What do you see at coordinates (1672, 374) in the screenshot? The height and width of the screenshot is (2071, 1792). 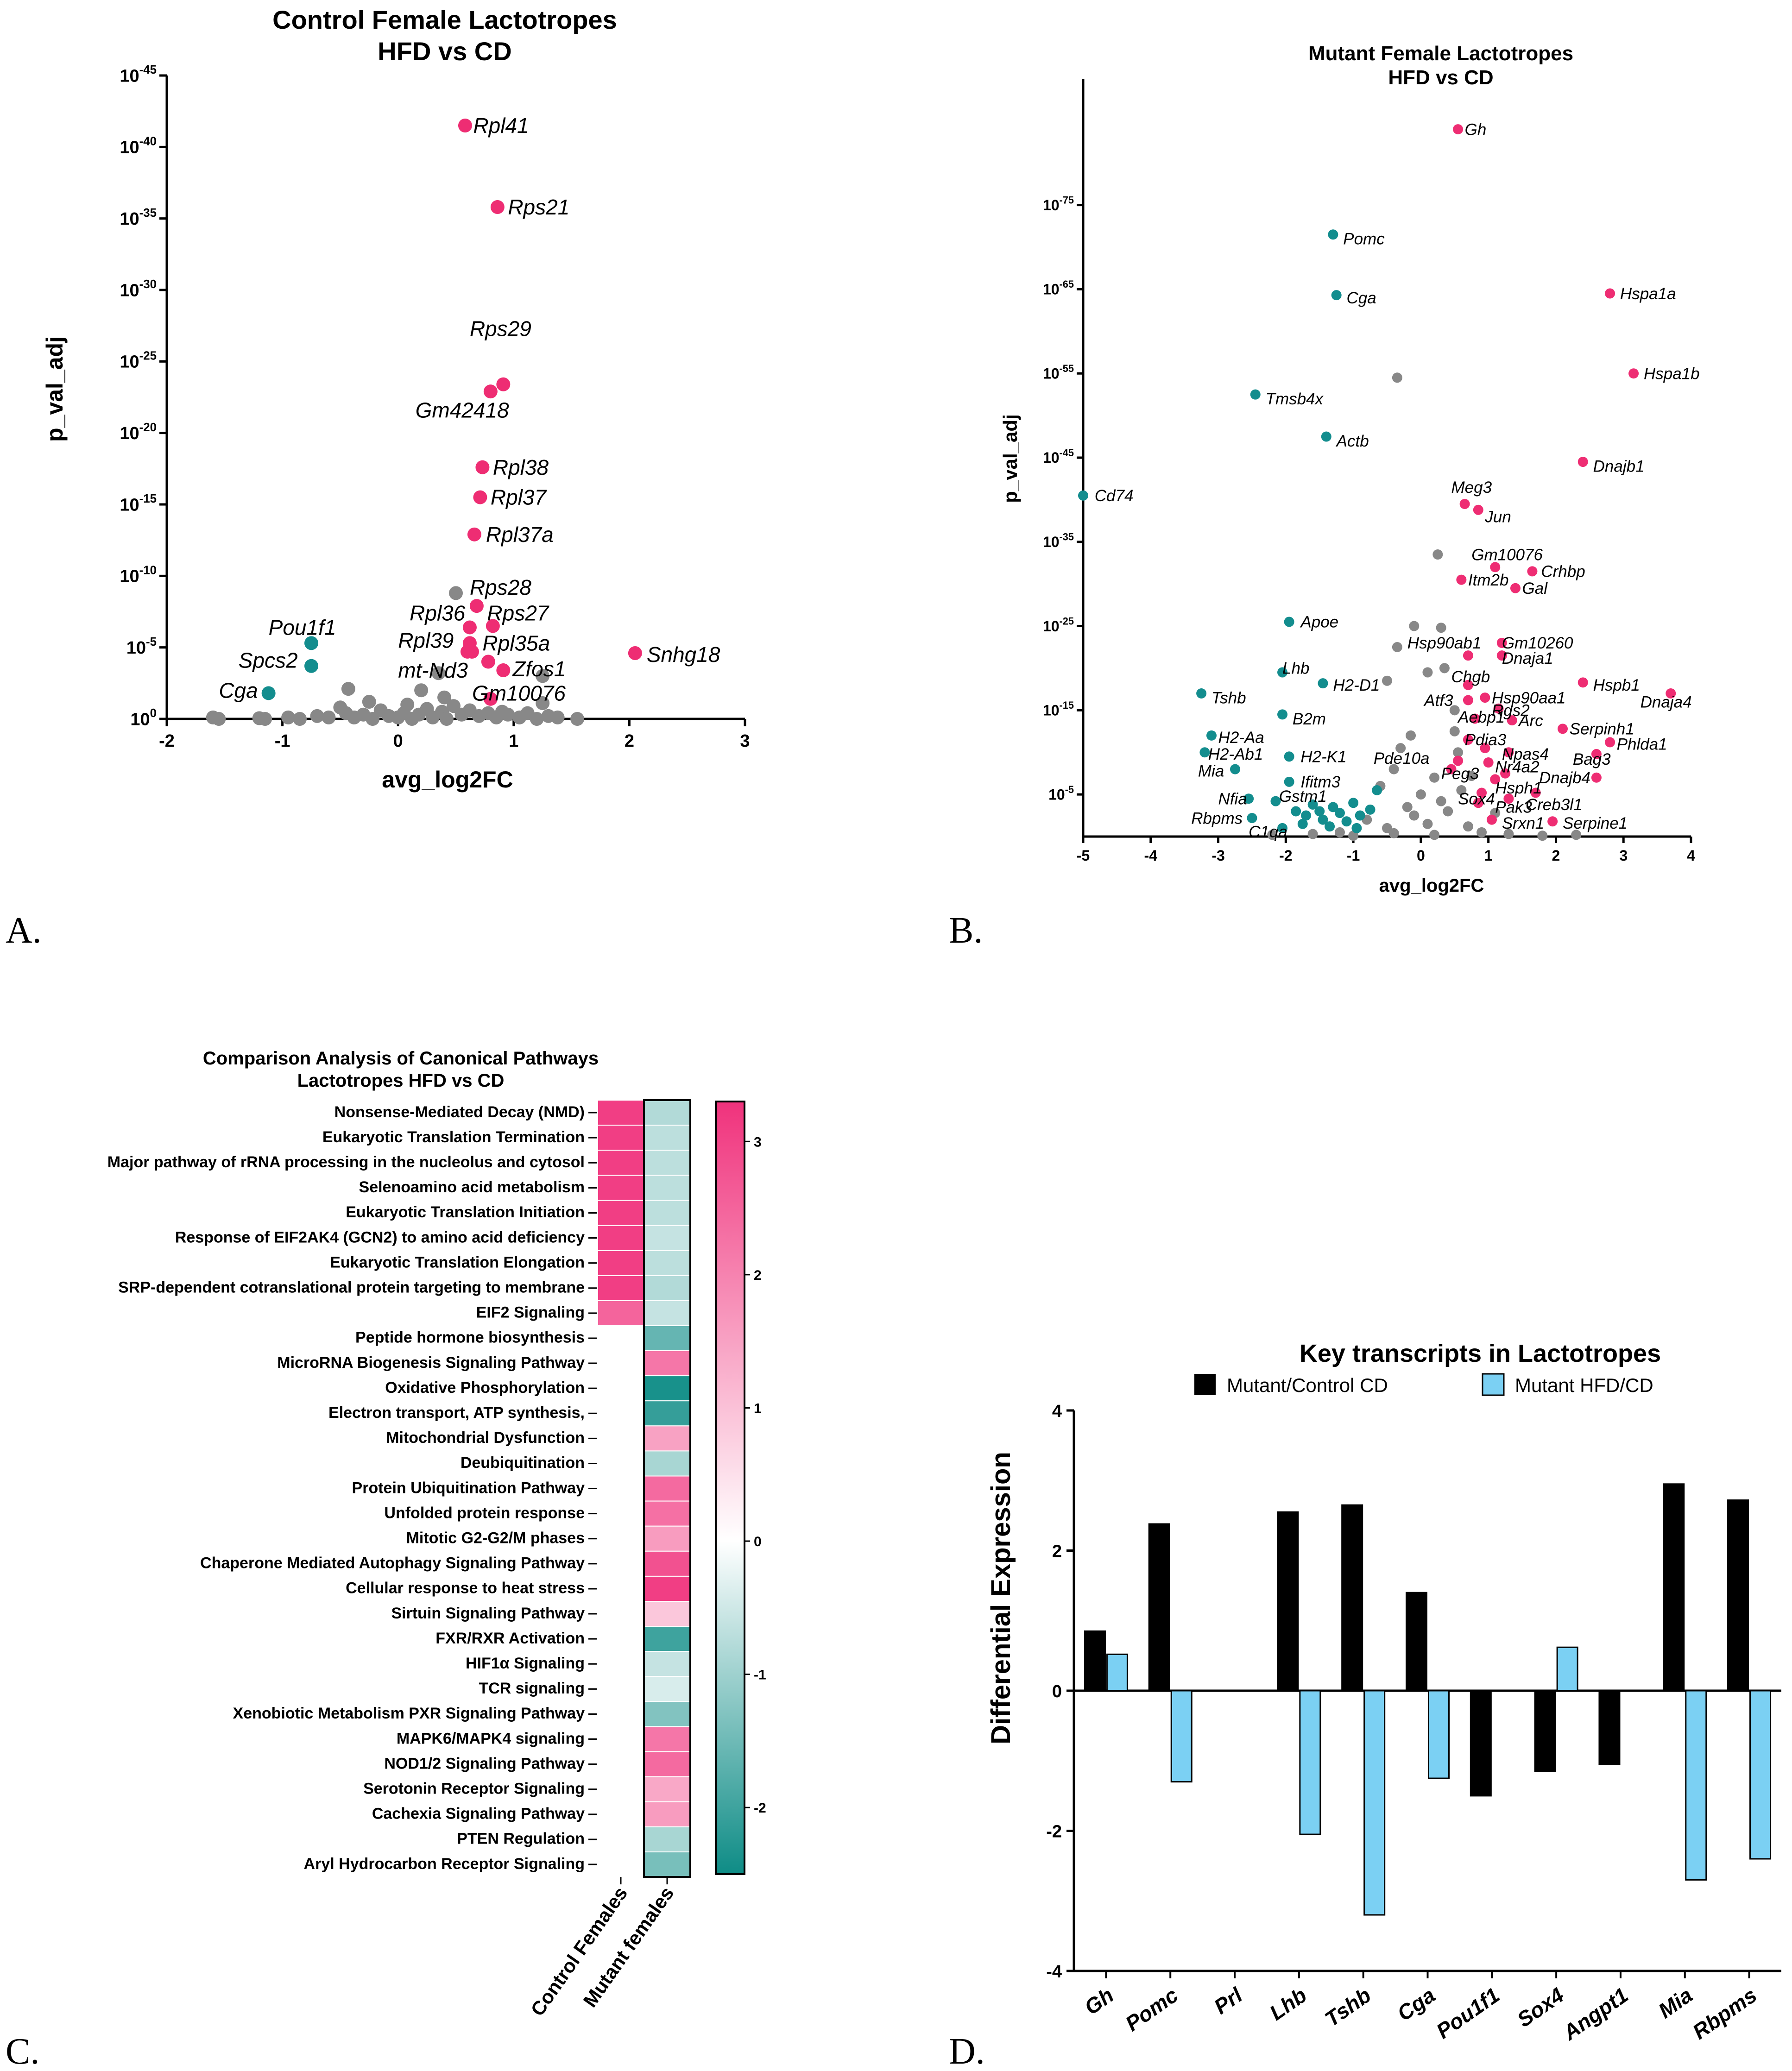 I see `b-gene-label-hspa1b: Hspa1b` at bounding box center [1672, 374].